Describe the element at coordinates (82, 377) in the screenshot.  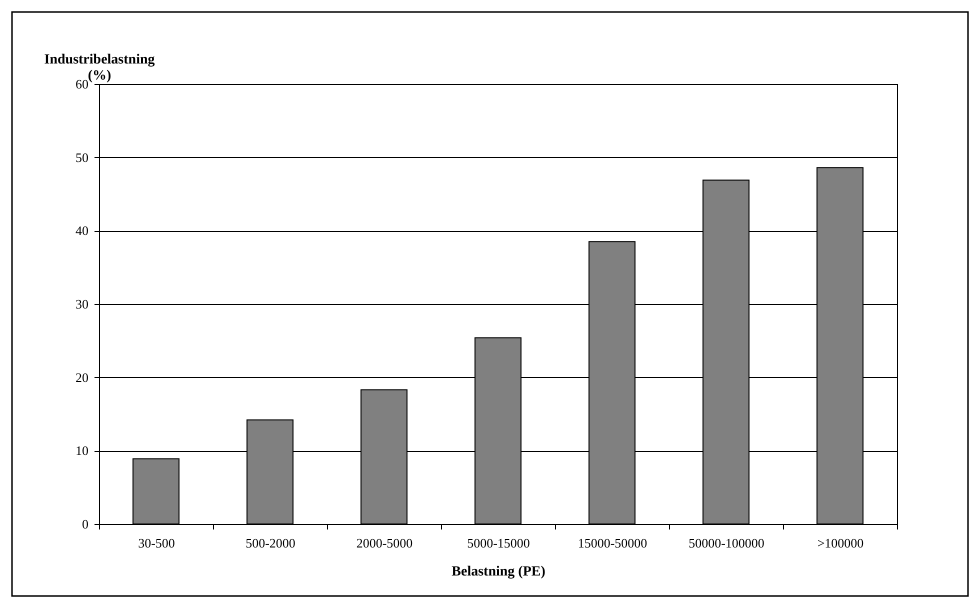
I see `y-tick-label: 20` at that location.